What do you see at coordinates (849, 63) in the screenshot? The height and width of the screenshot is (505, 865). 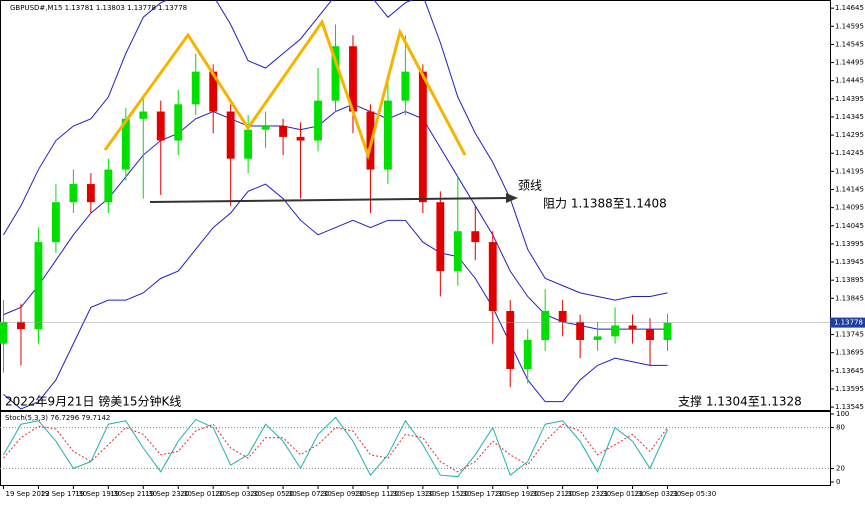 I see `y-tick-label: 1.14495` at bounding box center [849, 63].